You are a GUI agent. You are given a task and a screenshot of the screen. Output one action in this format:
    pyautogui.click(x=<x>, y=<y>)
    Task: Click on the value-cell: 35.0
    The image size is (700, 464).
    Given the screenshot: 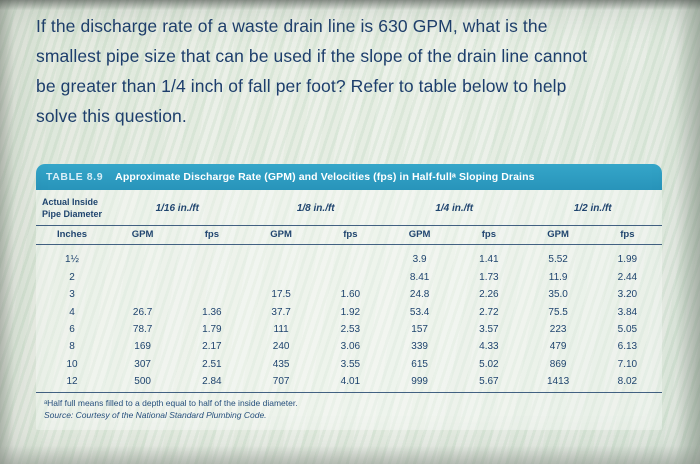 What is the action you would take?
    pyautogui.click(x=558, y=295)
    